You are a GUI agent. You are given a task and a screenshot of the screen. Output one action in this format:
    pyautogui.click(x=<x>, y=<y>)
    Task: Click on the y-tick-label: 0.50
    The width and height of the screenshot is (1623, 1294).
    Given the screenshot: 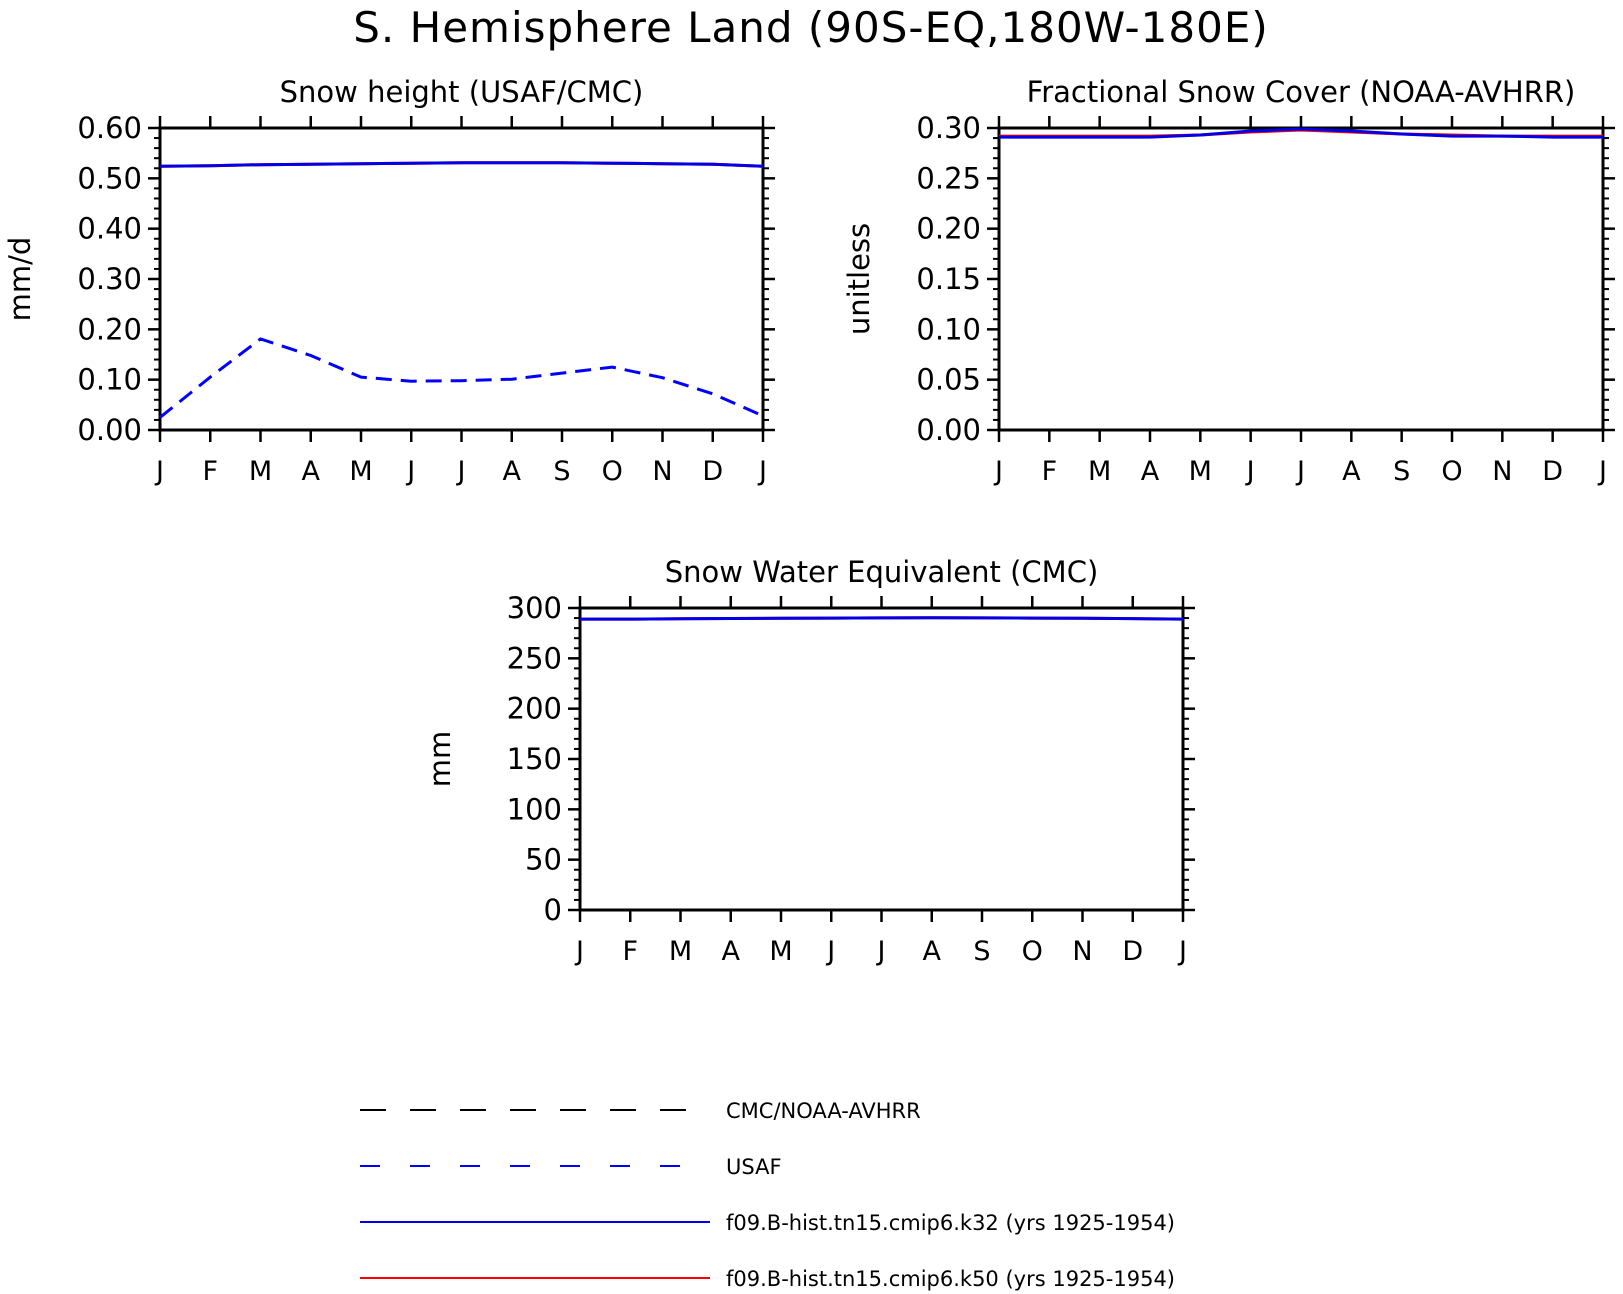 What is the action you would take?
    pyautogui.click(x=109, y=178)
    